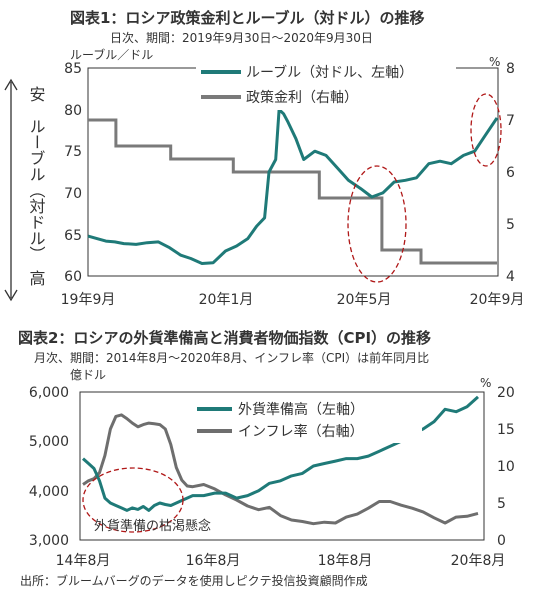  I want to click on chart1-ylabel-arrow-top, so click(11, 84).